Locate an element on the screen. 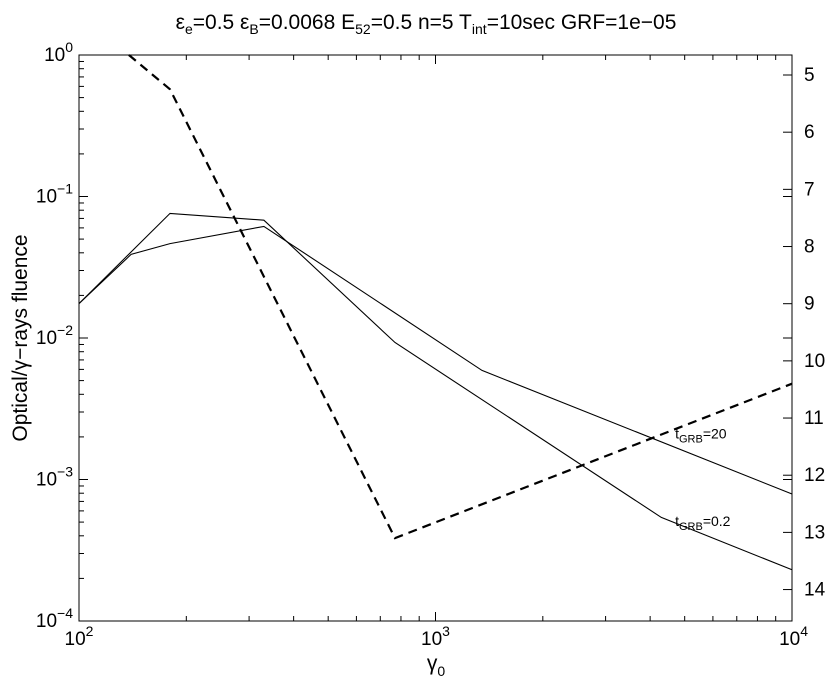  y-right-tick-label: 8 is located at coordinates (809, 247).